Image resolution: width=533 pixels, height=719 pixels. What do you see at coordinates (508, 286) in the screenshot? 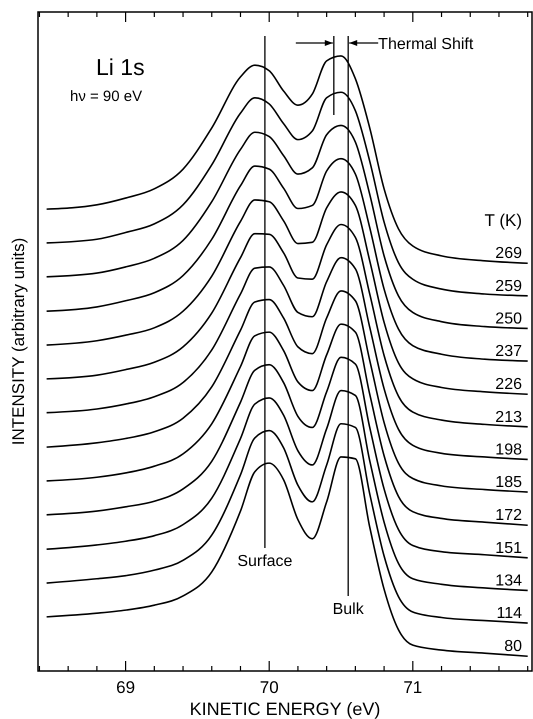
I see `series-label: 259` at bounding box center [508, 286].